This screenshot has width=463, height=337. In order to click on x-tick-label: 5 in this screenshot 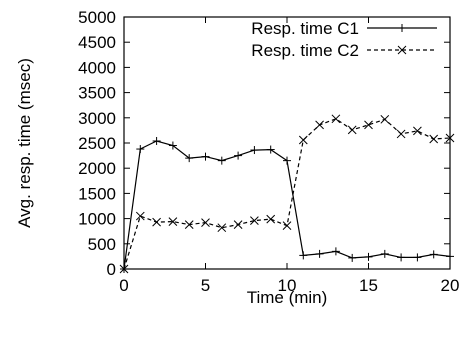, I will do `click(205, 285)`.